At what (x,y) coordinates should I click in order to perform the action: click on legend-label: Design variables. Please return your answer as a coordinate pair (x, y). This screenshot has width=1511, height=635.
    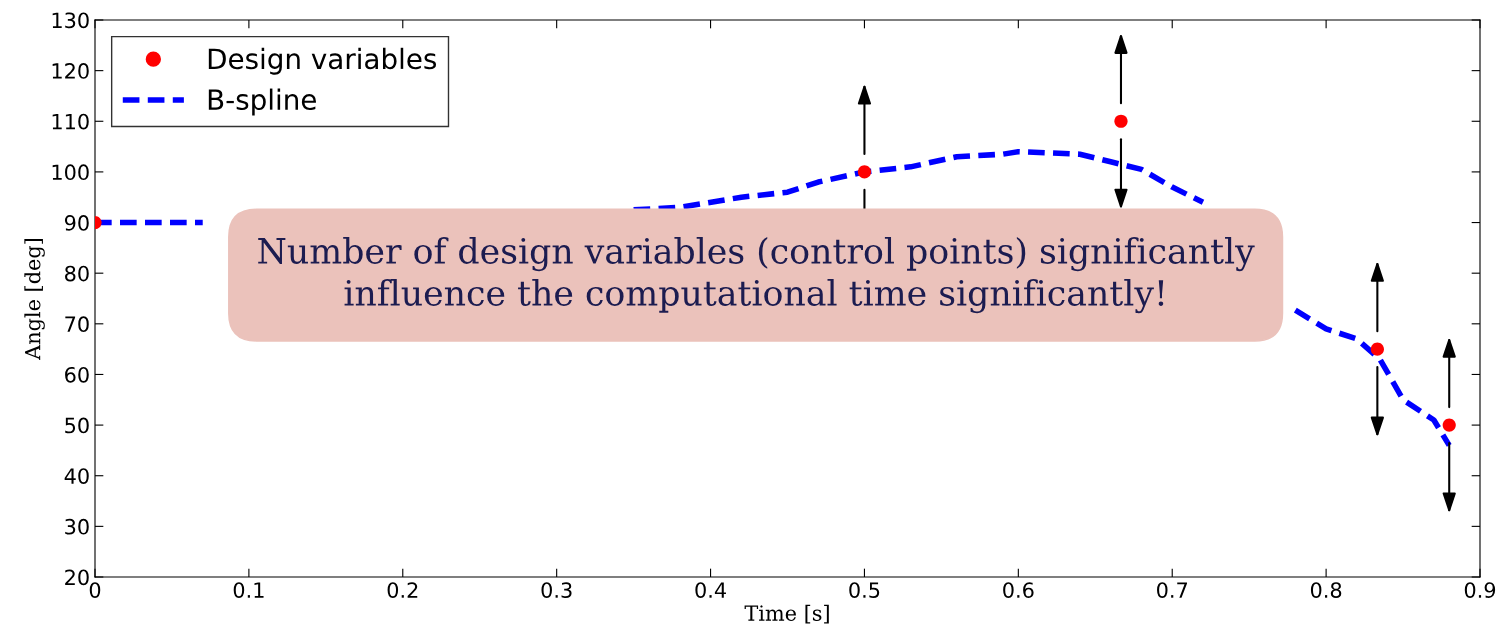
    Looking at the image, I should click on (322, 61).